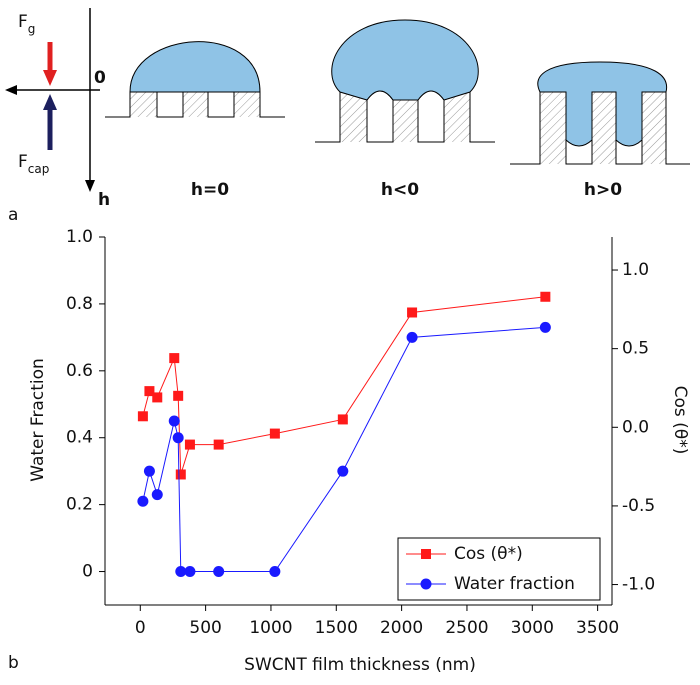 This screenshot has height=685, width=700. What do you see at coordinates (638, 585) in the screenshot?
I see `y2-tick-label: -1.0` at bounding box center [638, 585].